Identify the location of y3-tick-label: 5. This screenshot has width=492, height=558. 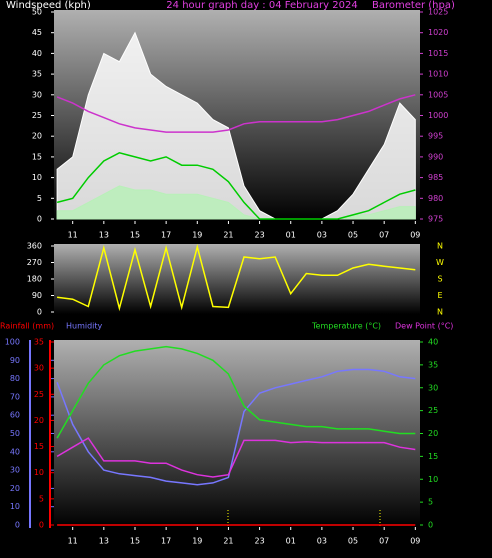
(41, 498).